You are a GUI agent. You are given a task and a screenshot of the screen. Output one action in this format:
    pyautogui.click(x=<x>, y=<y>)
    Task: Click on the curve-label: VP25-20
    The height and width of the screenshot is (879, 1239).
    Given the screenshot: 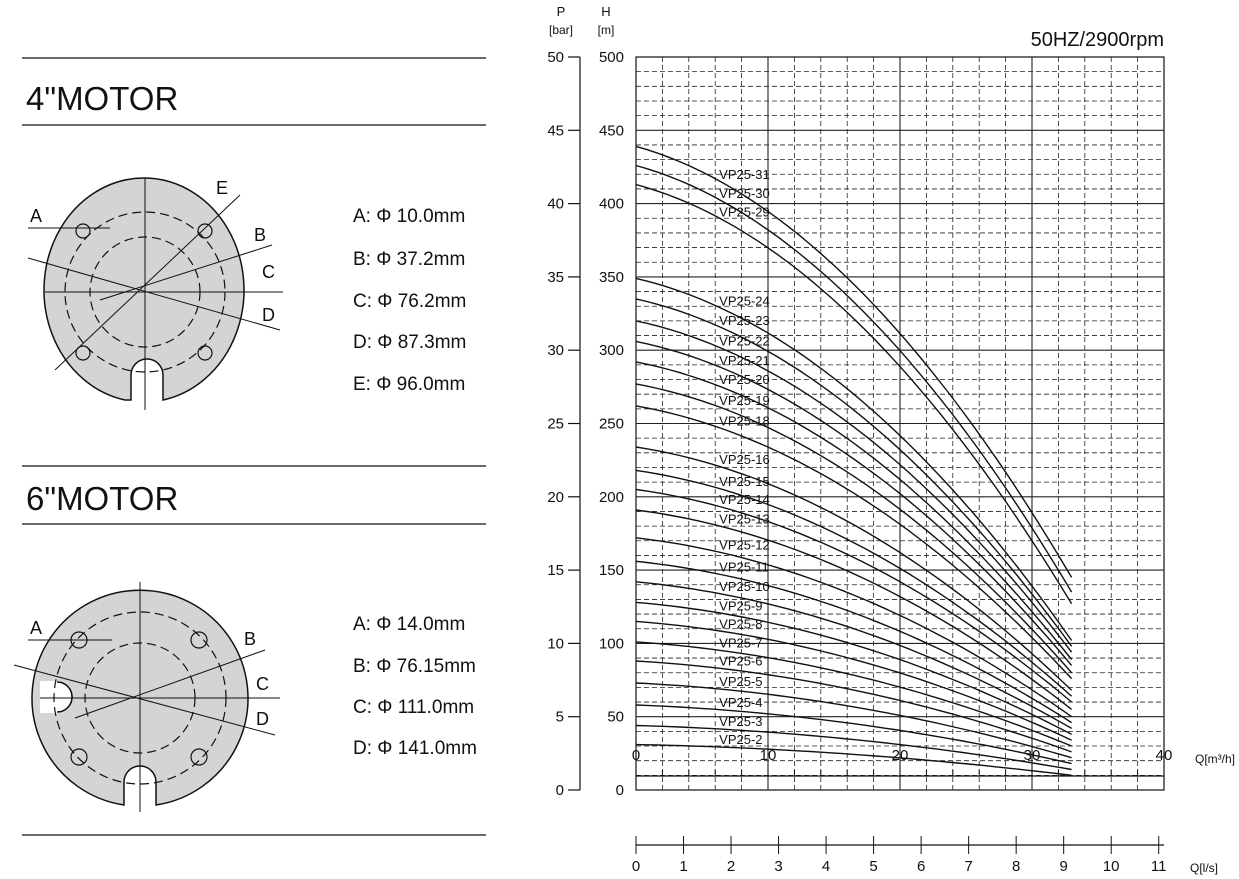 What is the action you would take?
    pyautogui.click(x=744, y=379)
    